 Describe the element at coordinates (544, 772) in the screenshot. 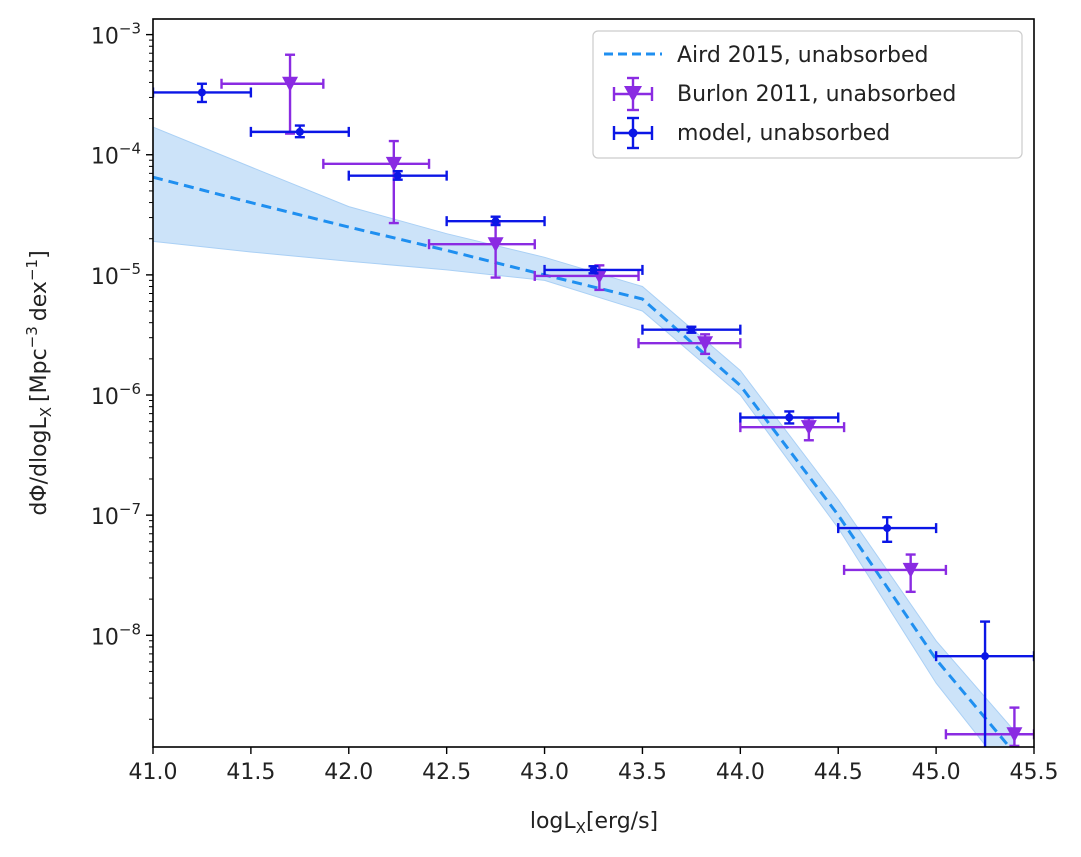

I see `x-tick-label: 43.0` at that location.